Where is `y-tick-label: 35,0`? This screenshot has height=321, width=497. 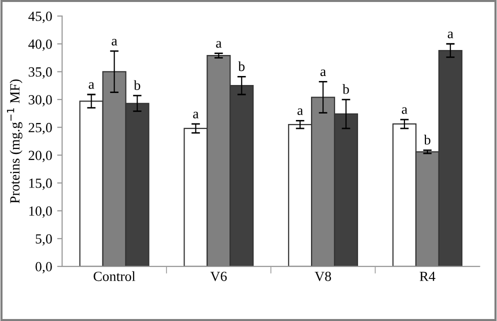 y-tick-label: 35,0 is located at coordinates (40, 73).